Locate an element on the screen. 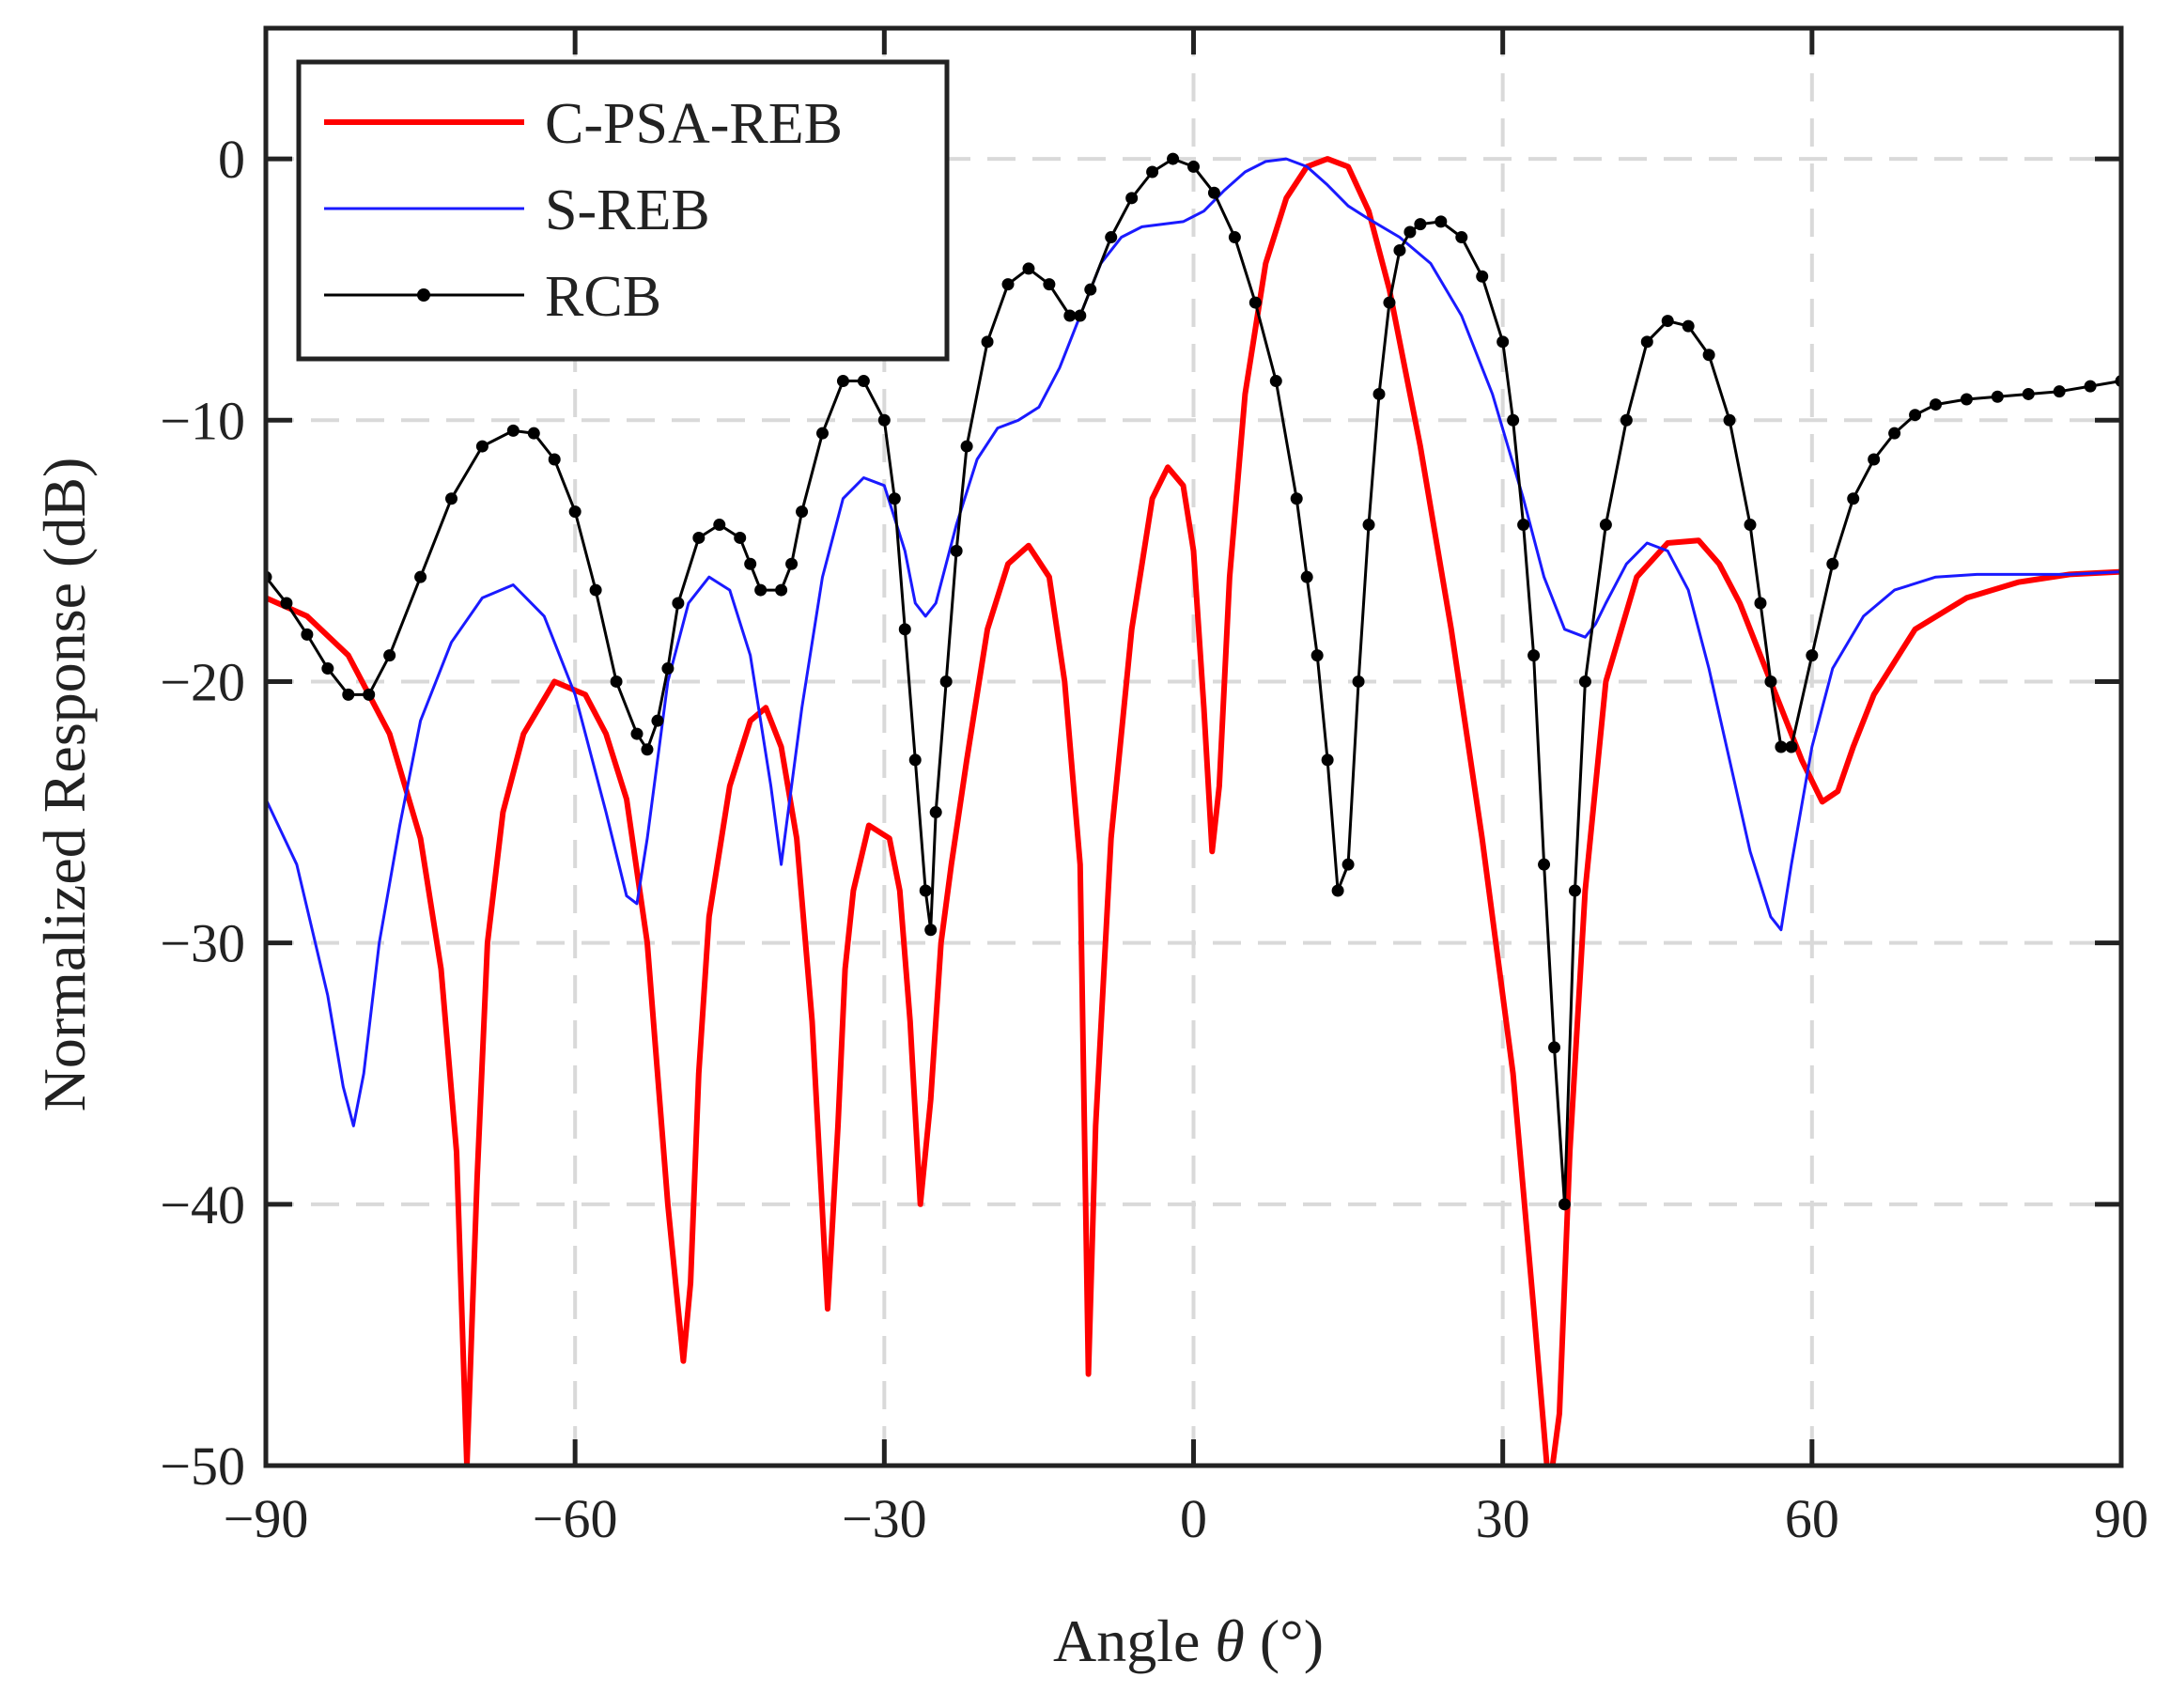  y-tick-label: −10 is located at coordinates (202, 420).